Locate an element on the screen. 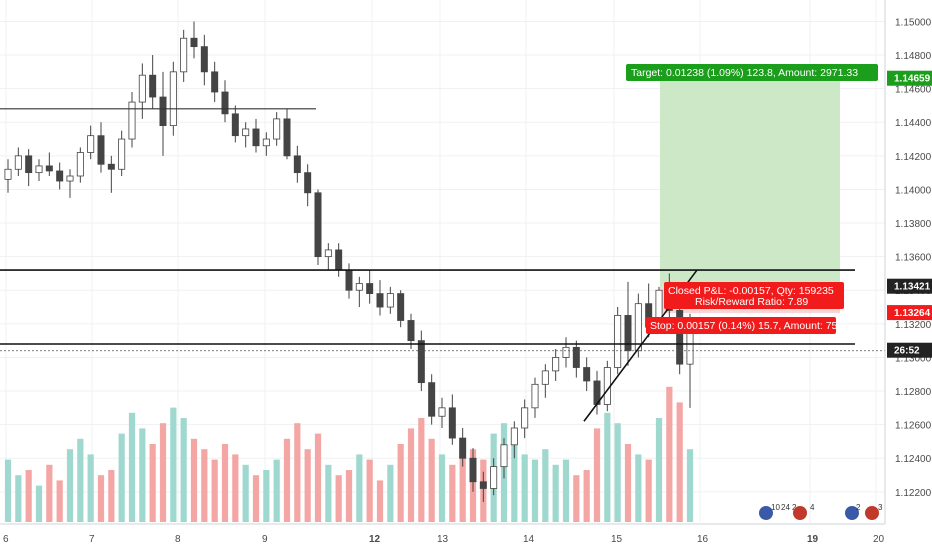  time-axis: 6 7 8 9 12 13 14 15 16 19 20 is located at coordinates (442, 534).